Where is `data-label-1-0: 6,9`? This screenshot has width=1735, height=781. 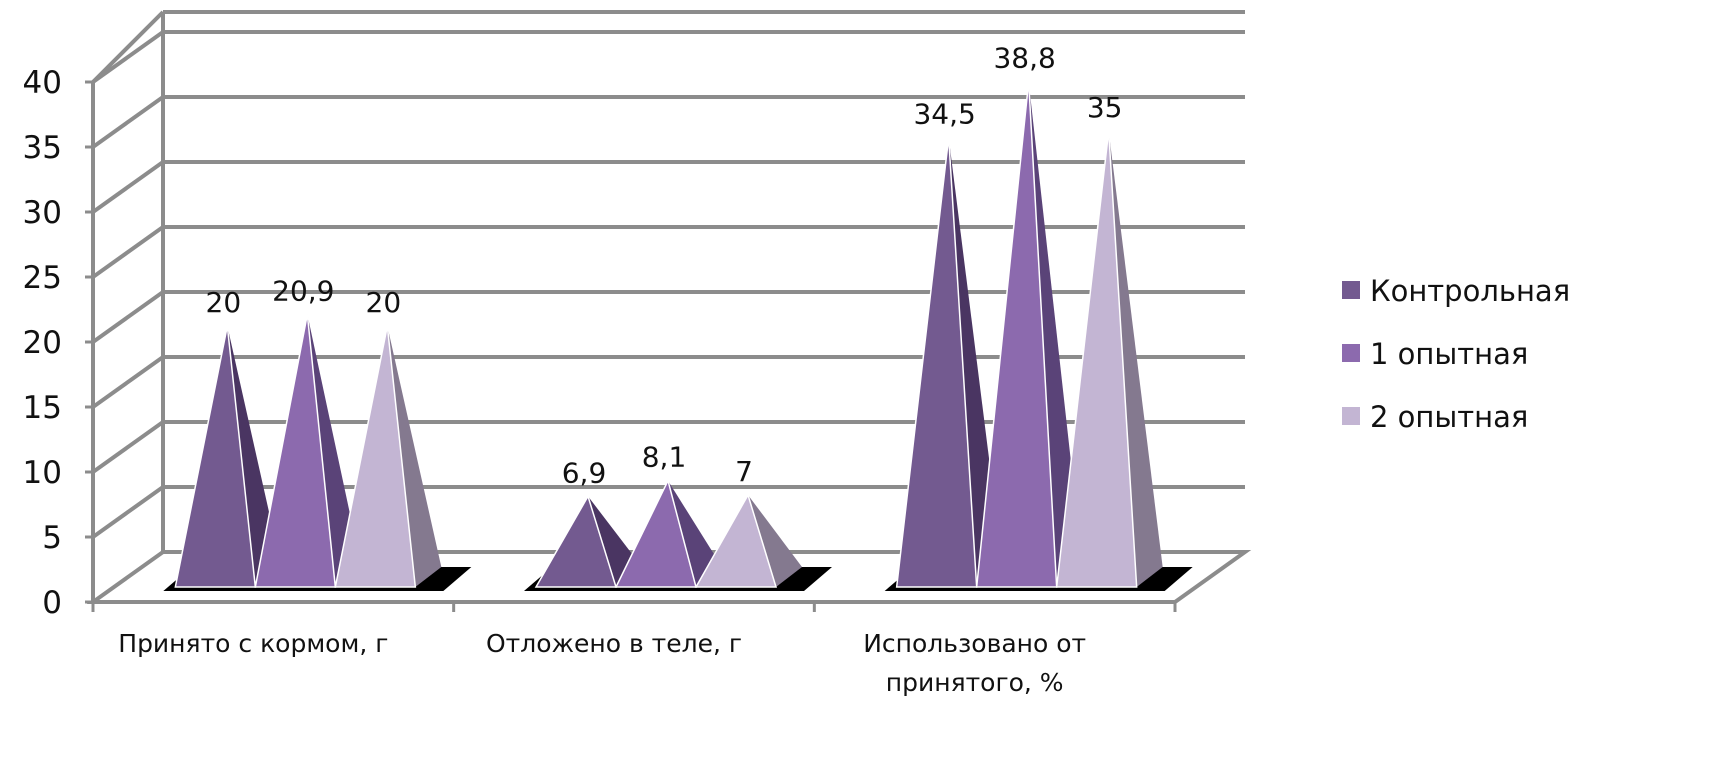
data-label-1-0: 6,9 is located at coordinates (584, 472).